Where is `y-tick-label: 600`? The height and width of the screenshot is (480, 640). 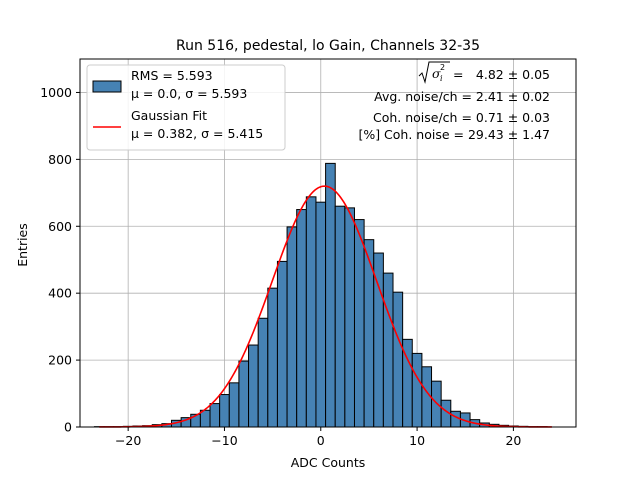 y-tick-label: 600 is located at coordinates (60, 226).